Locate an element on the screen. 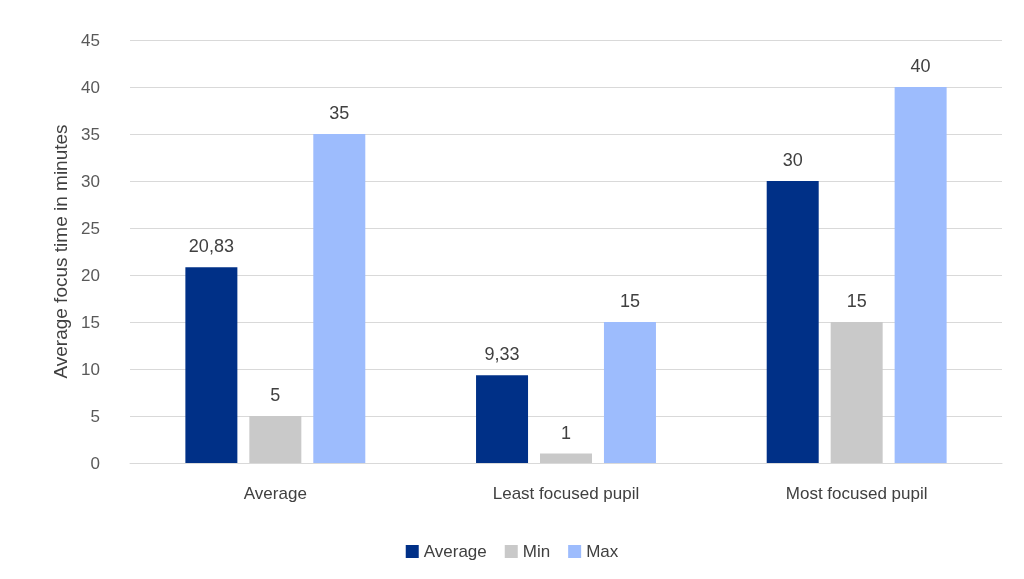 Image resolution: width=1024 pixels, height=579 pixels. y-tick-label: 10 is located at coordinates (90, 369).